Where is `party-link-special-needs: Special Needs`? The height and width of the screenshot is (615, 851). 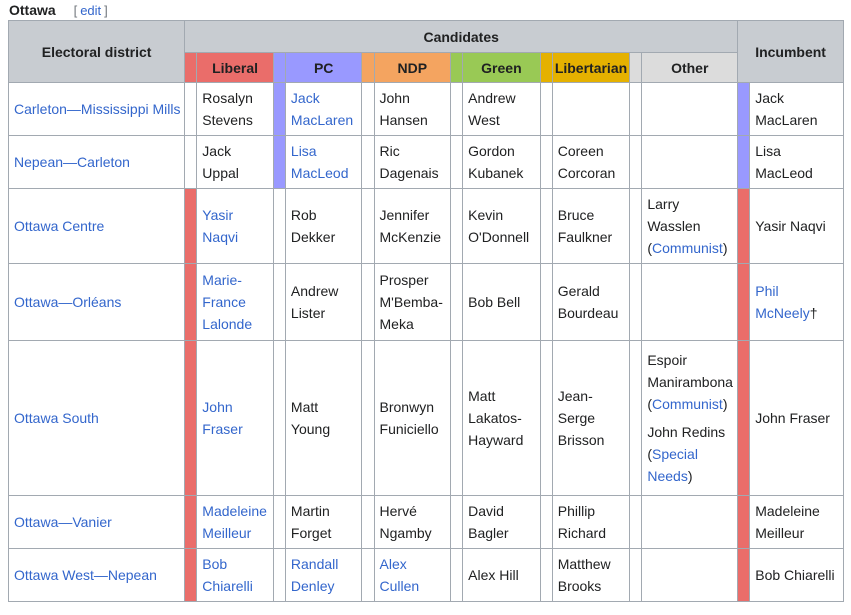
party-link-special-needs: Special Needs is located at coordinates (672, 465).